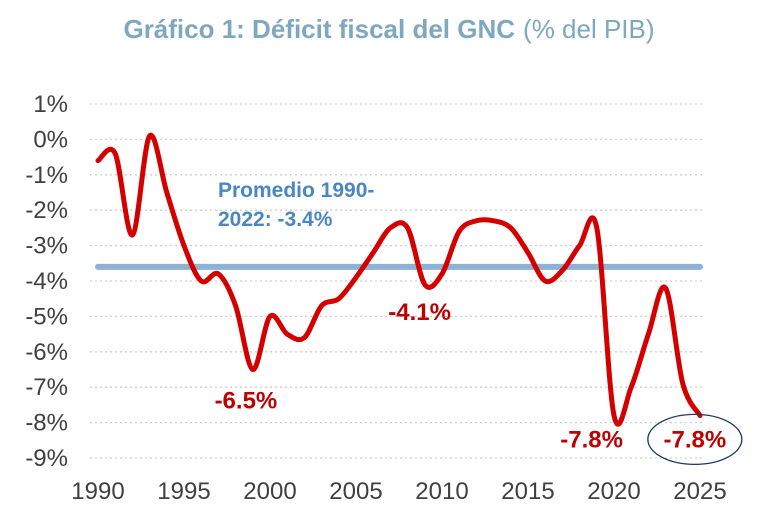 The height and width of the screenshot is (516, 778). Describe the element at coordinates (46, 423) in the screenshot. I see `y-tick-label: -8%` at that location.